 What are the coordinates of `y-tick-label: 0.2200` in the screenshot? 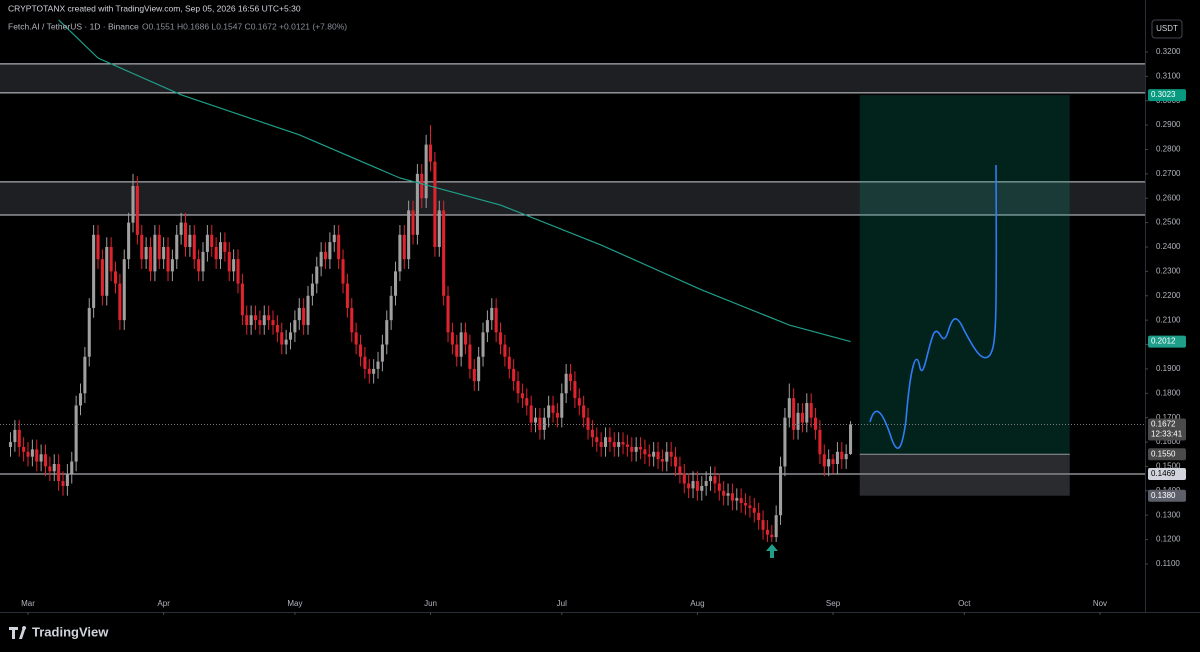 It's located at (1168, 295).